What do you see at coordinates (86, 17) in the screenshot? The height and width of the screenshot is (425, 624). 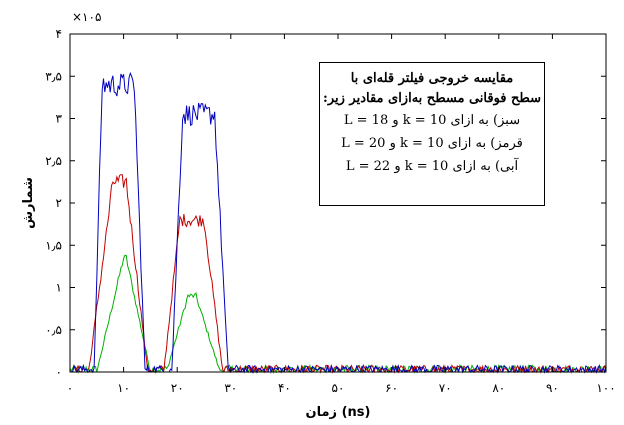 I see `y-exponent-label: ×۱۰۵` at bounding box center [86, 17].